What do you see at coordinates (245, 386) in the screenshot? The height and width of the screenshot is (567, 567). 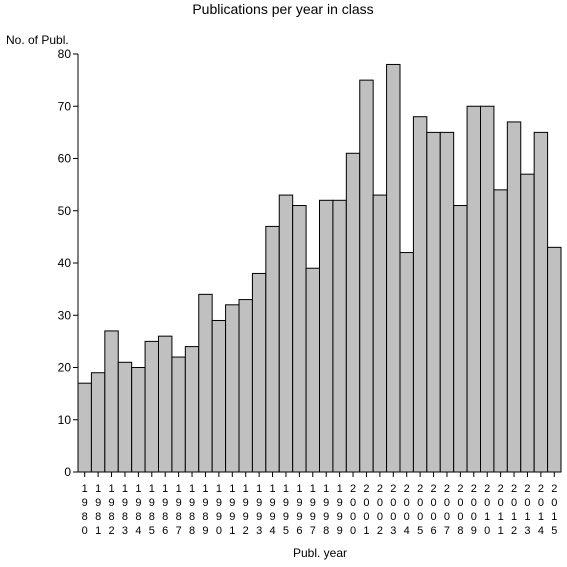 I see `bar-1992` at bounding box center [245, 386].